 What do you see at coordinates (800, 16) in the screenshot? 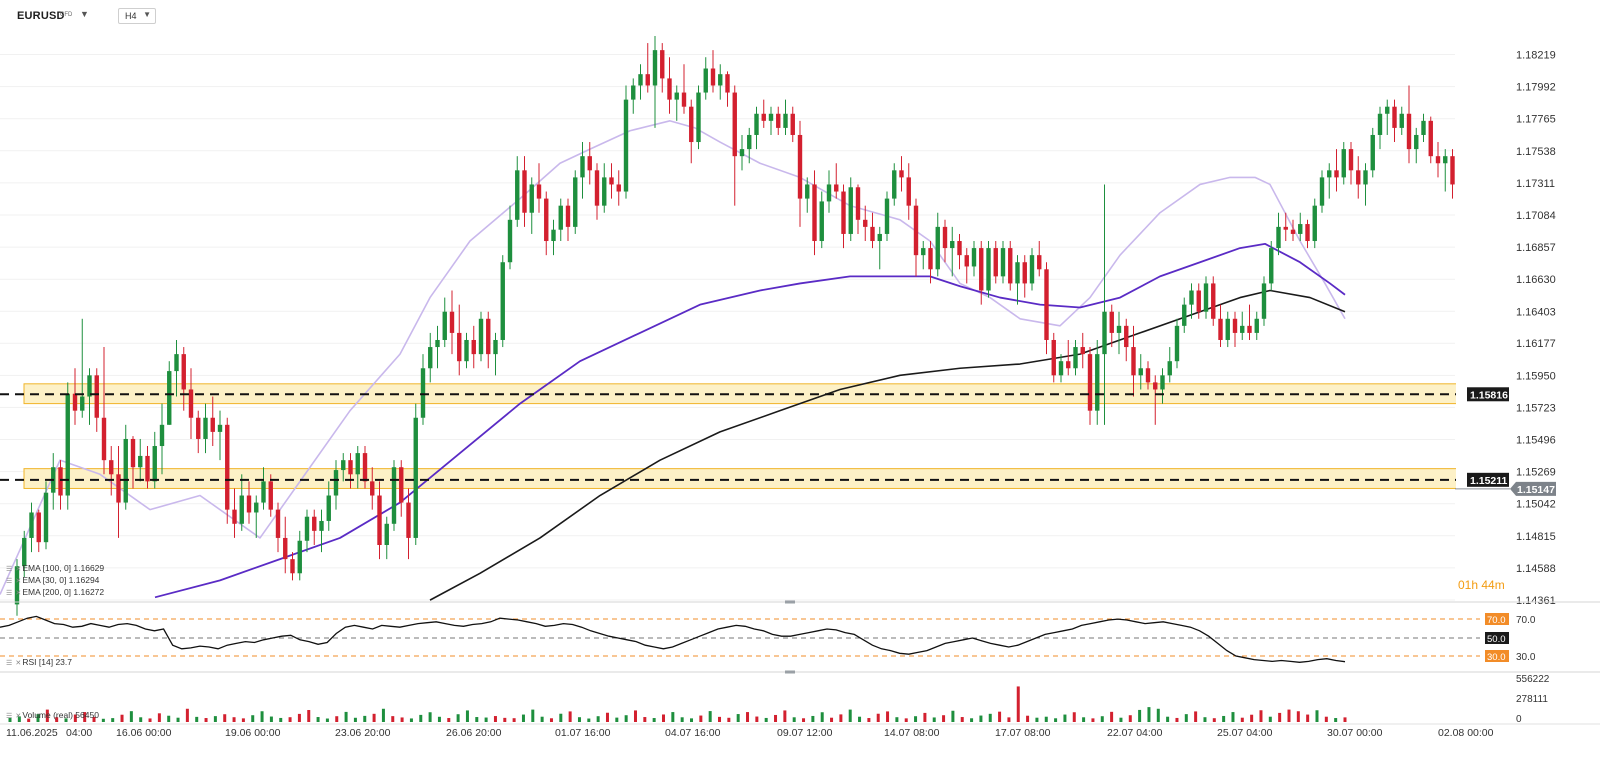
I see `chart-toolbar: EURUSD CFD ▼ H4 ▼` at bounding box center [800, 16].